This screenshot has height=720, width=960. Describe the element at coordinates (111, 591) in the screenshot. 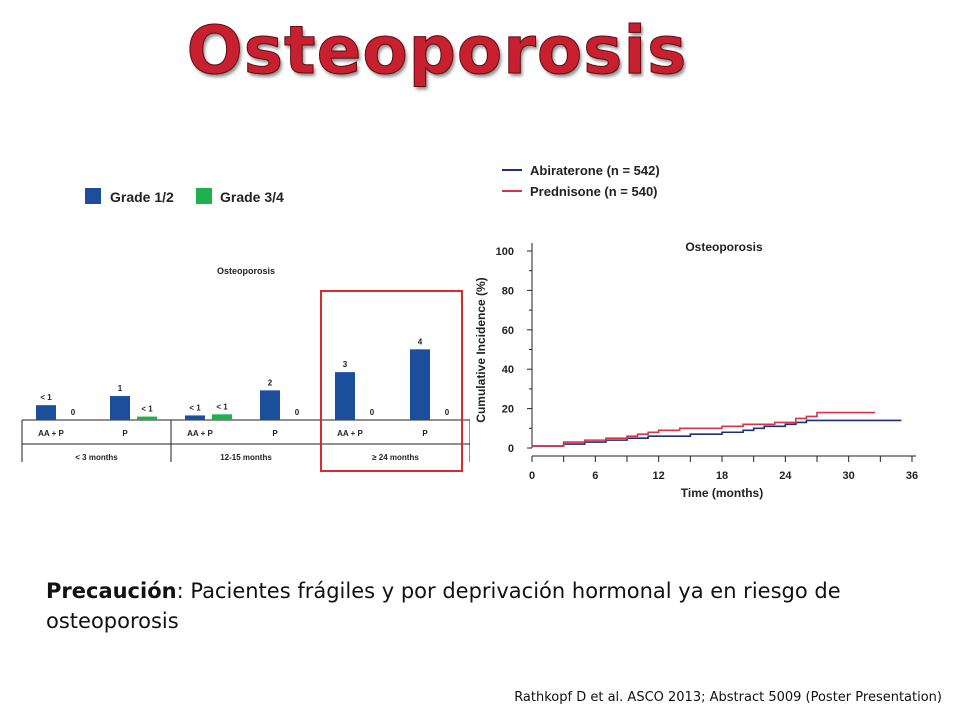

I see `caution-label: Precaución` at that location.